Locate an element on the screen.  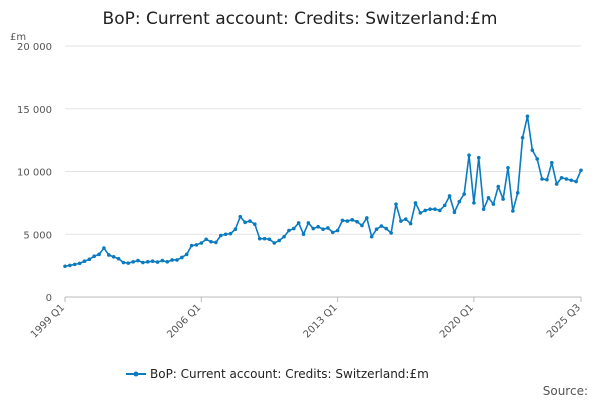
source-label: Source: is located at coordinates (565, 391).